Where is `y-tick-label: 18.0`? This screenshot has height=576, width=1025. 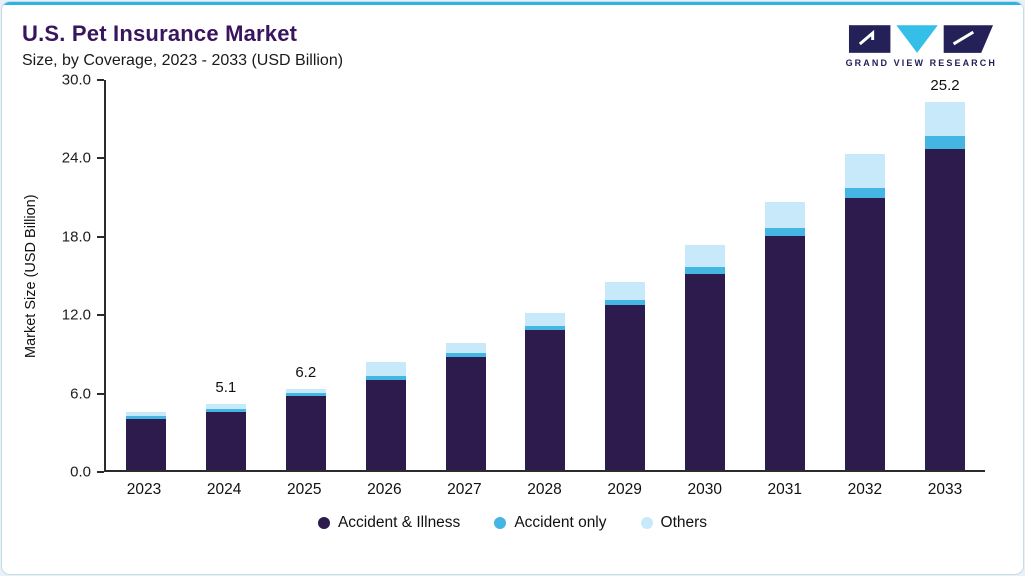 y-tick-label: 18.0 is located at coordinates (76, 237).